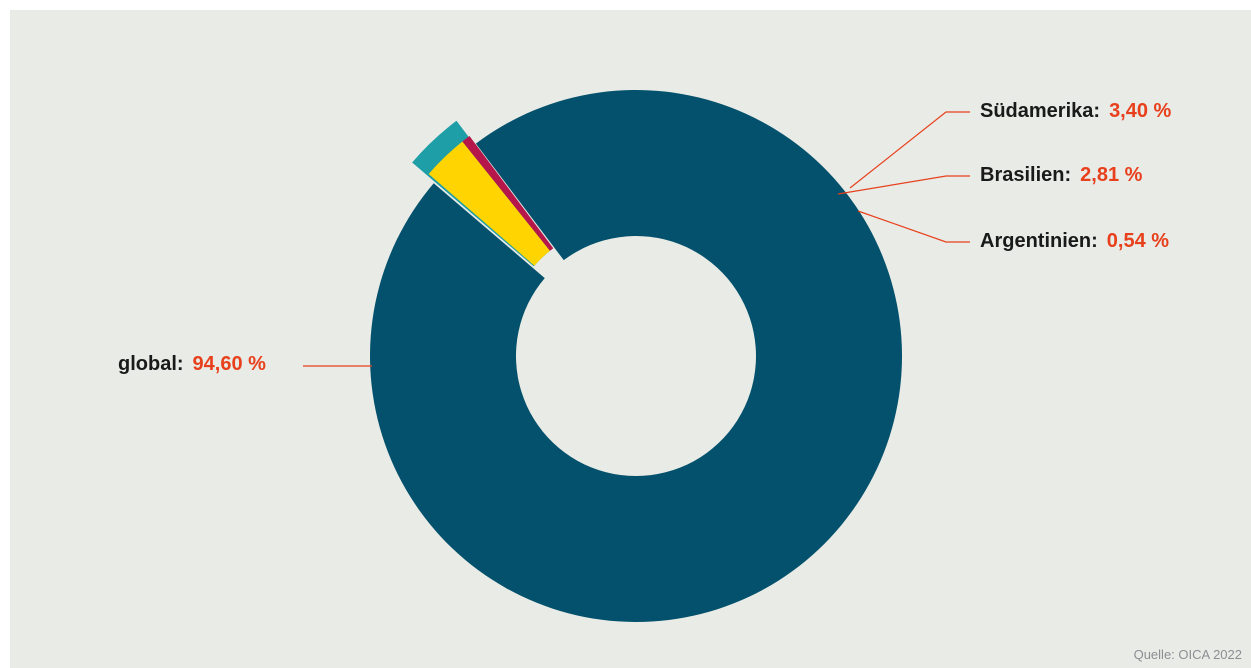  What do you see at coordinates (1140, 111) in the screenshot?
I see `label-suedamerika-value: 3,40 %` at bounding box center [1140, 111].